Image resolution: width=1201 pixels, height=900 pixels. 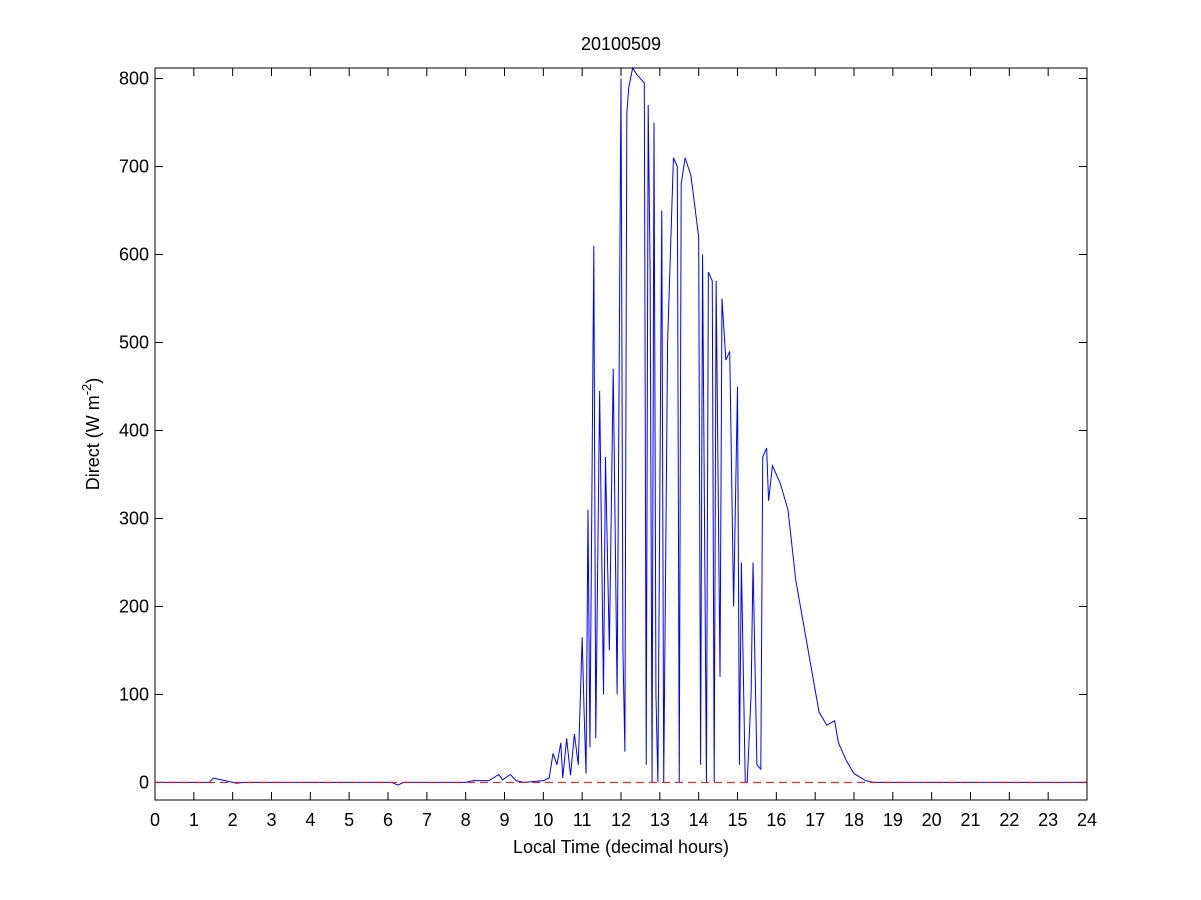 I want to click on x-tick-label: 9, so click(x=504, y=820).